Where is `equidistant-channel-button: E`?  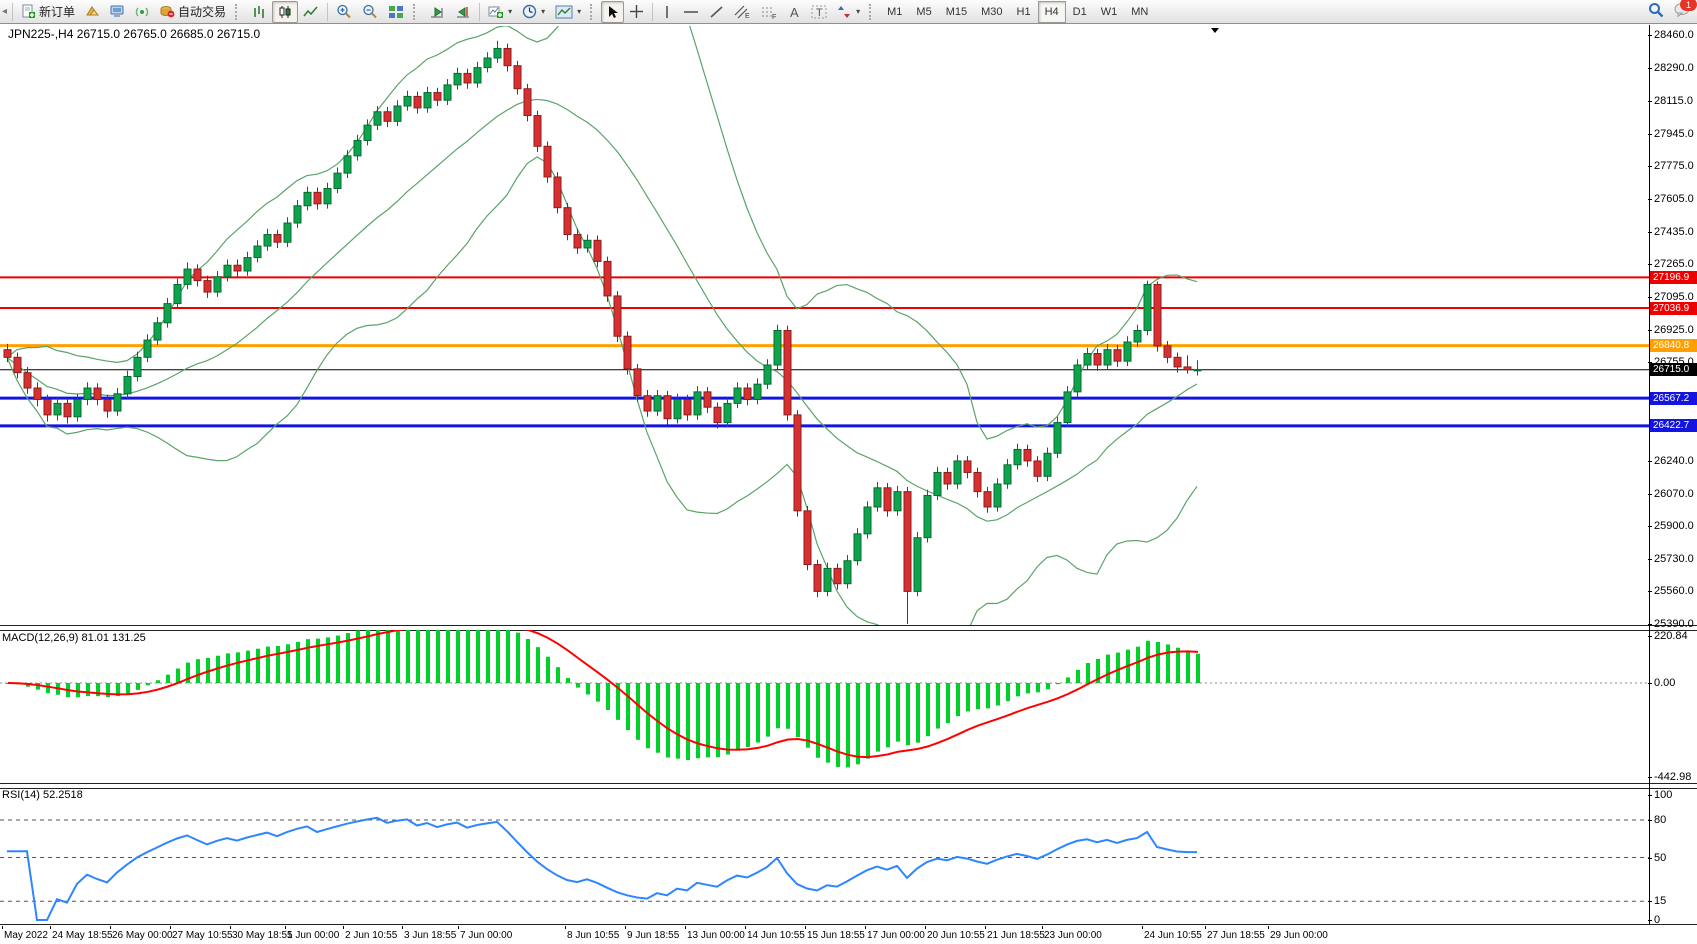
equidistant-channel-button: E is located at coordinates (742, 12).